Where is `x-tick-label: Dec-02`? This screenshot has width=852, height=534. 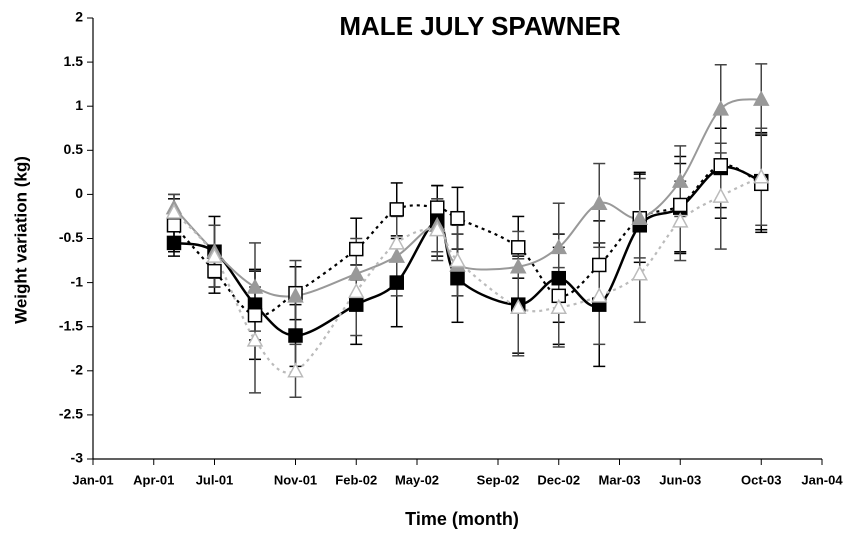
x-tick-label: Dec-02 is located at coordinates (558, 479).